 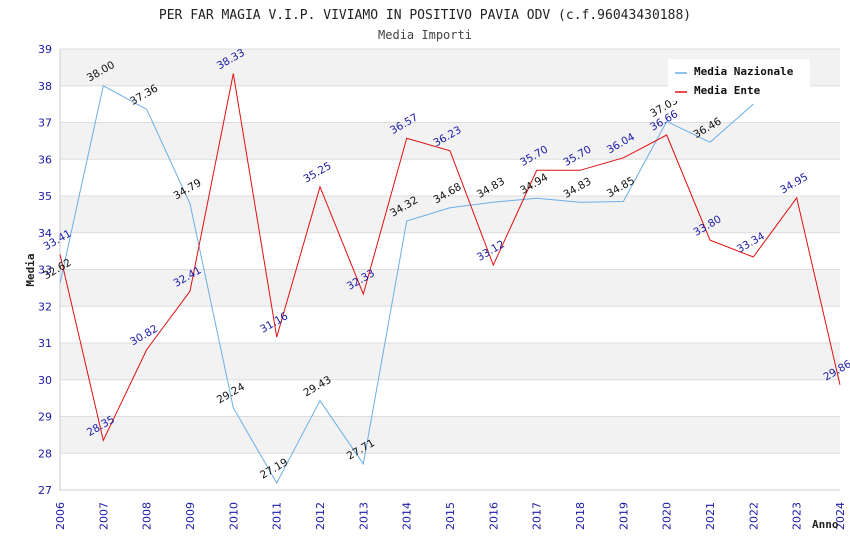 I want to click on legend: Media Nazionale Media Ente, so click(x=739, y=80).